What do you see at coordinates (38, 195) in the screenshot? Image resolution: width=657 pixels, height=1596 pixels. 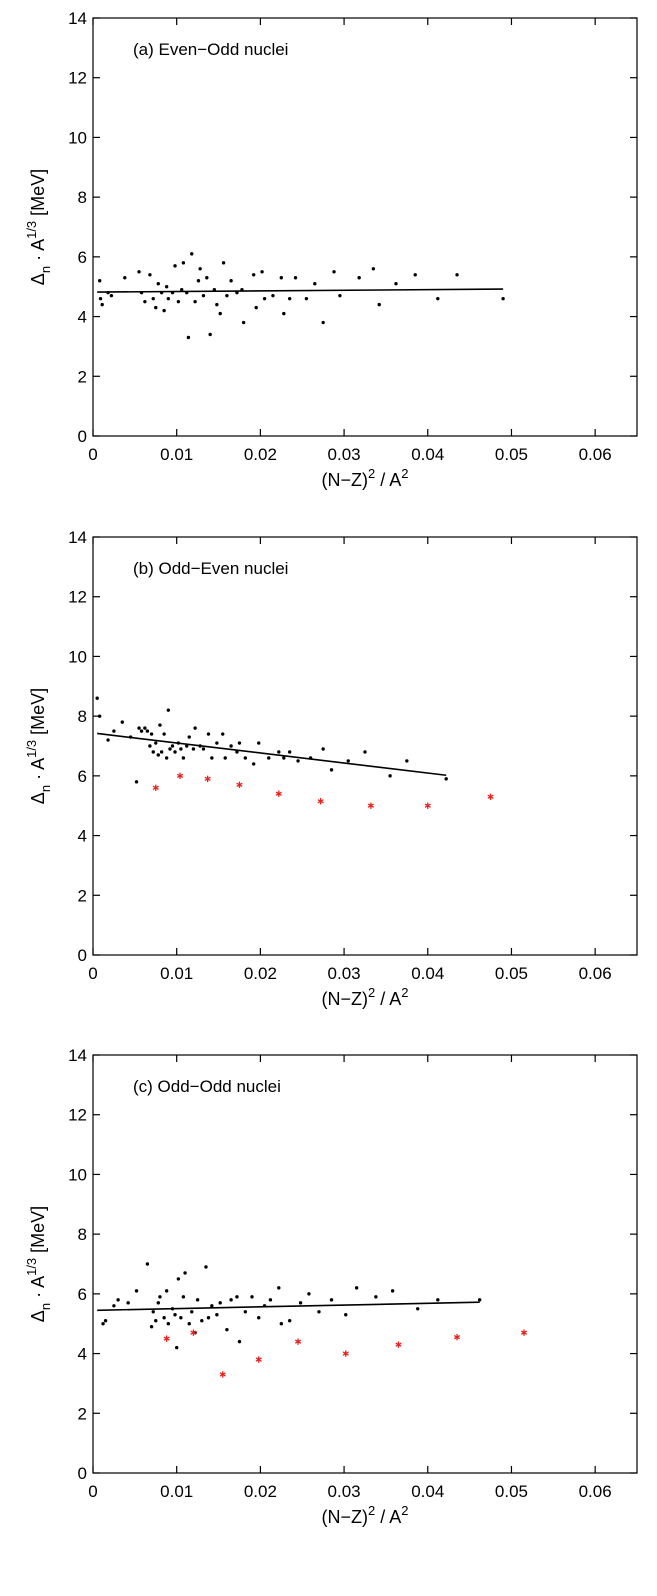 I see `y-label-part: [MeV]` at bounding box center [38, 195].